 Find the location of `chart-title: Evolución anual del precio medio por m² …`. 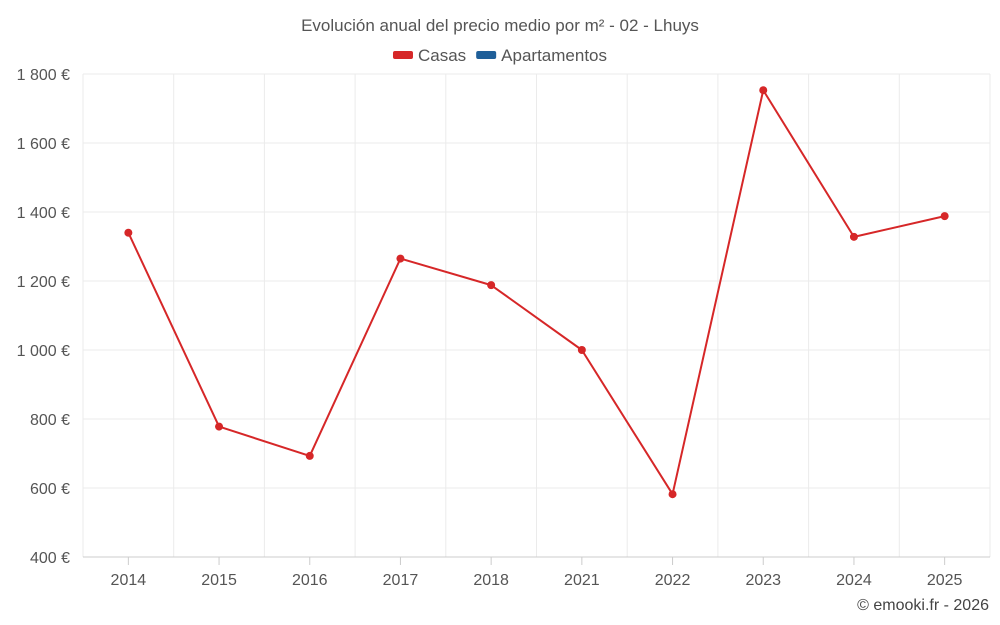

chart-title: Evolución anual del precio medio por m² … is located at coordinates (500, 25).